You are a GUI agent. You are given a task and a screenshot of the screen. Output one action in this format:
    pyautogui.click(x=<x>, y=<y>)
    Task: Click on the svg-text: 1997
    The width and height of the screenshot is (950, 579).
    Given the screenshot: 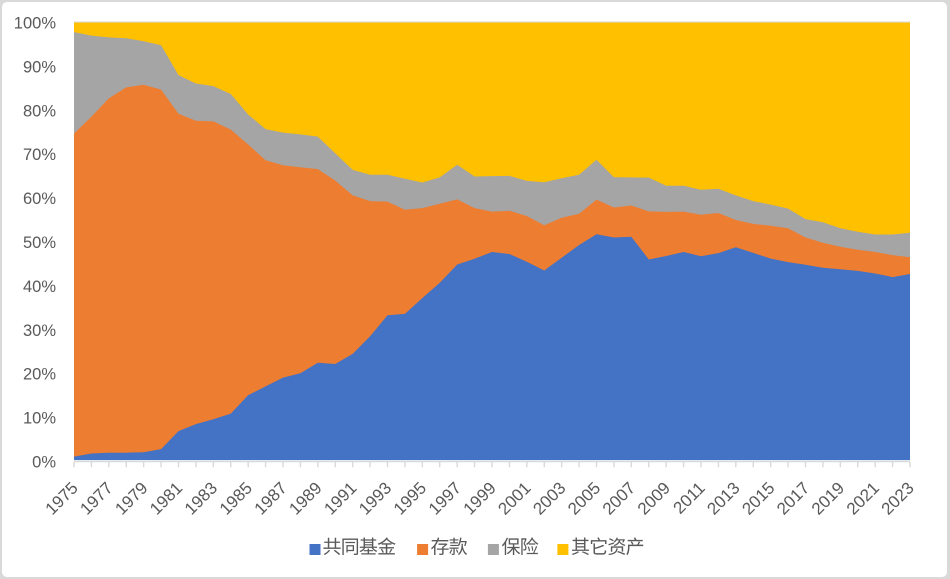 What is the action you would take?
    pyautogui.click(x=445, y=498)
    